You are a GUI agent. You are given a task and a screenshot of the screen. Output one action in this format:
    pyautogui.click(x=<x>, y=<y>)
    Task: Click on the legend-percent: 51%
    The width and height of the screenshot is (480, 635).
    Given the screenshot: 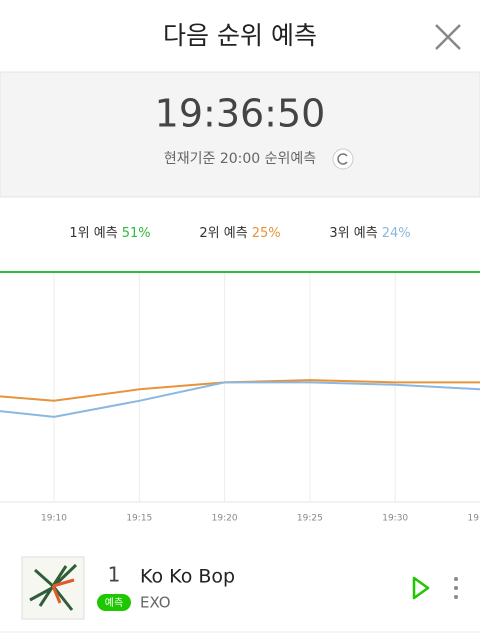 What is the action you would take?
    pyautogui.click(x=136, y=233)
    